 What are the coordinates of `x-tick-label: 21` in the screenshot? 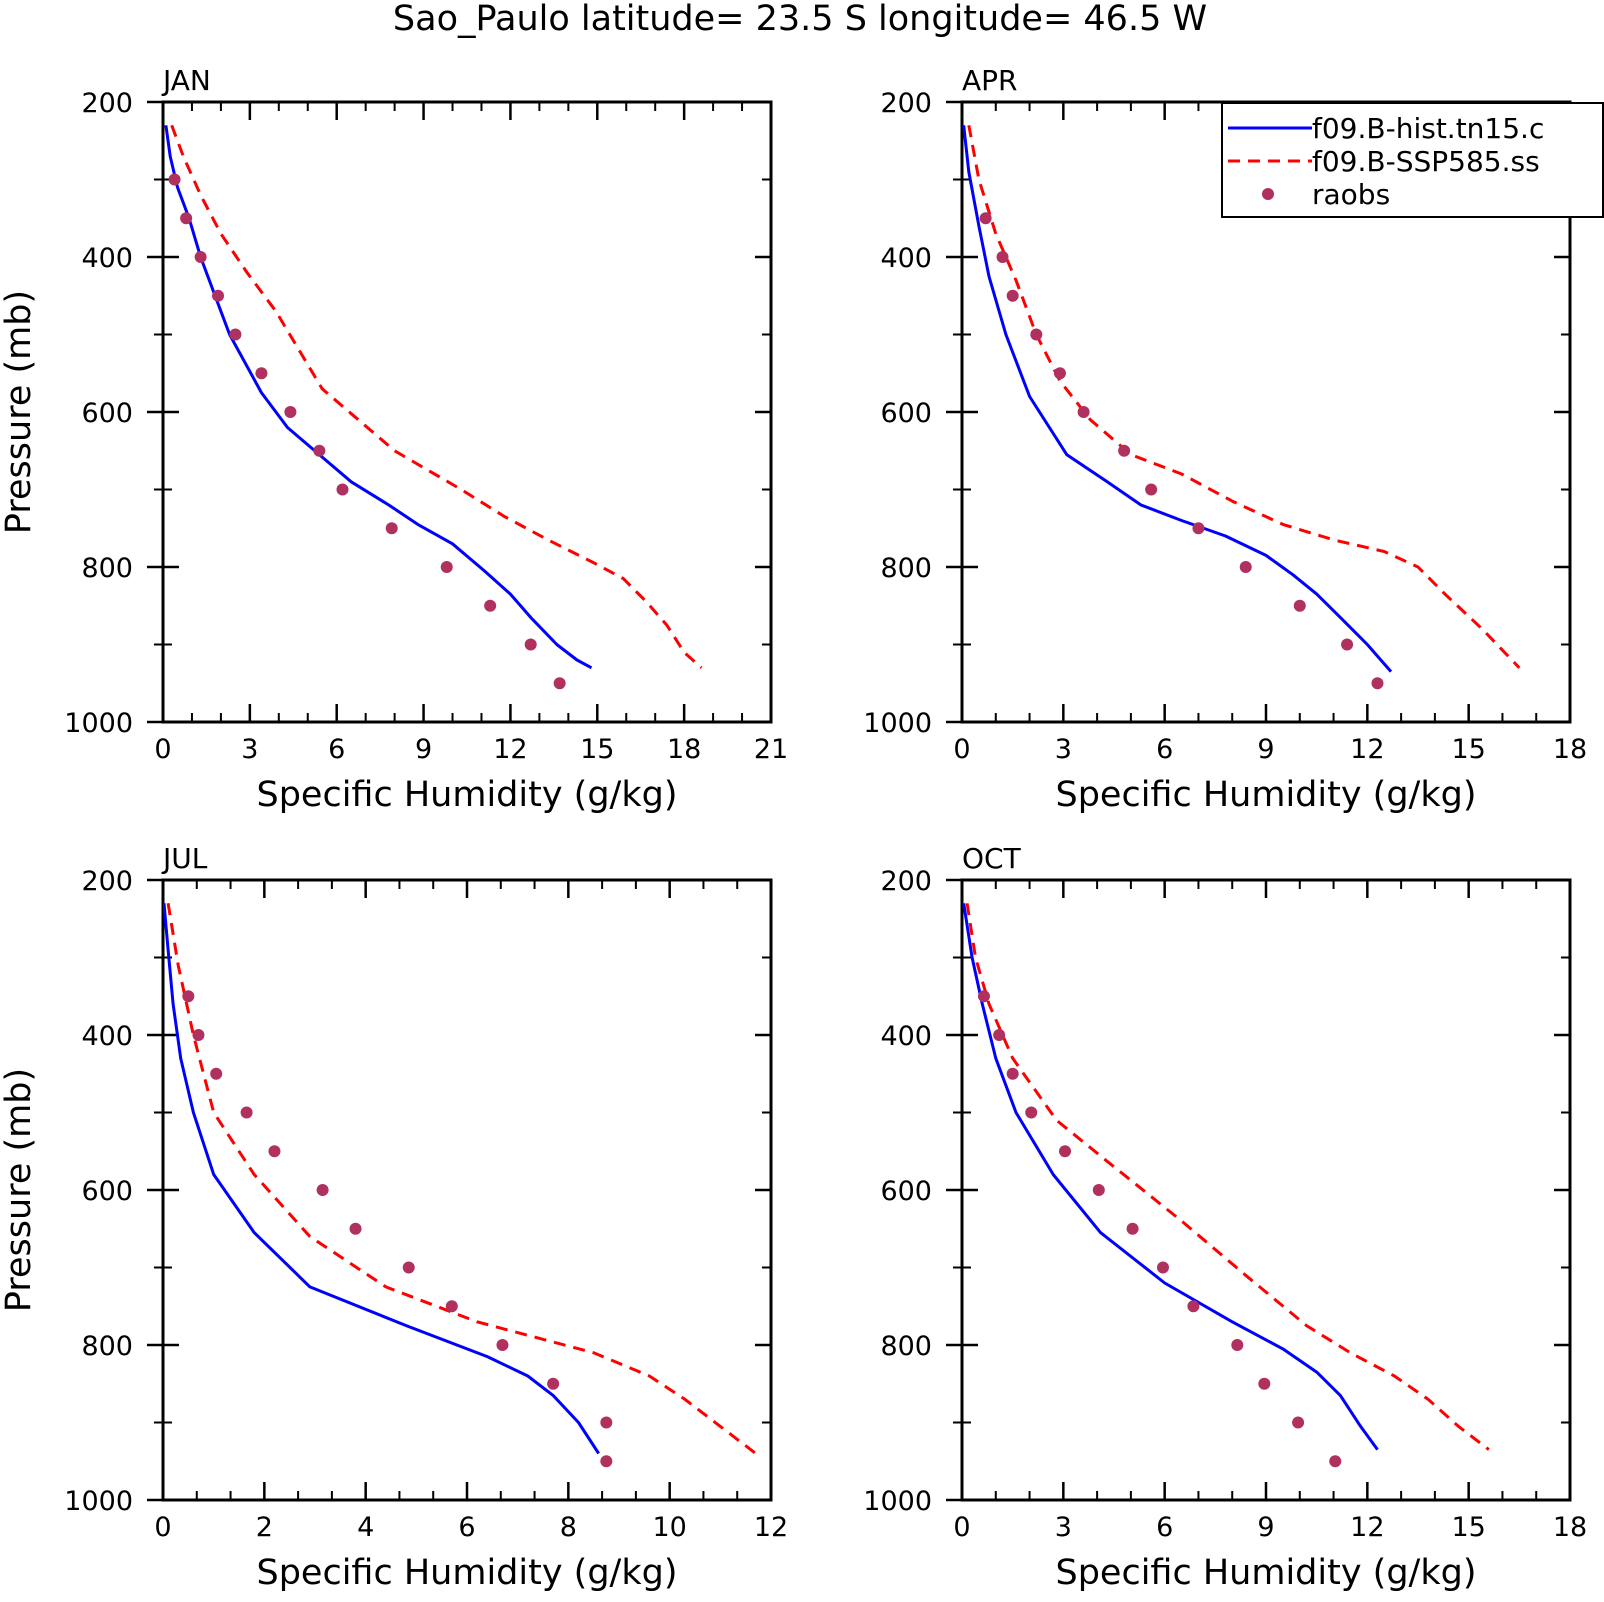 It's located at (771, 749).